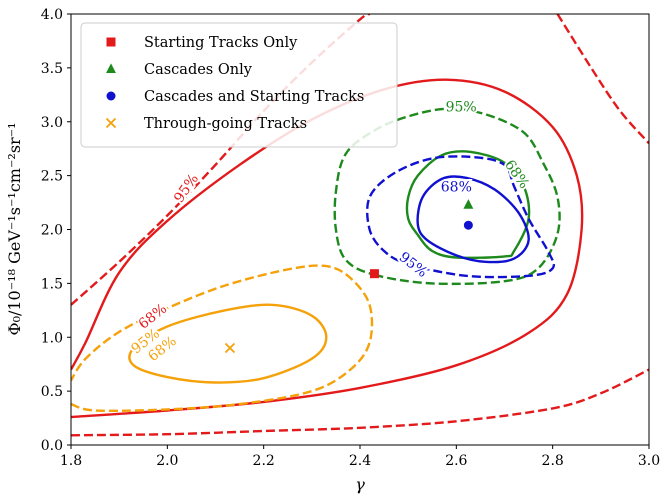 This screenshot has height=497, width=662. Describe the element at coordinates (52, 446) in the screenshot. I see `y-tick-label-0: 0.0` at that location.